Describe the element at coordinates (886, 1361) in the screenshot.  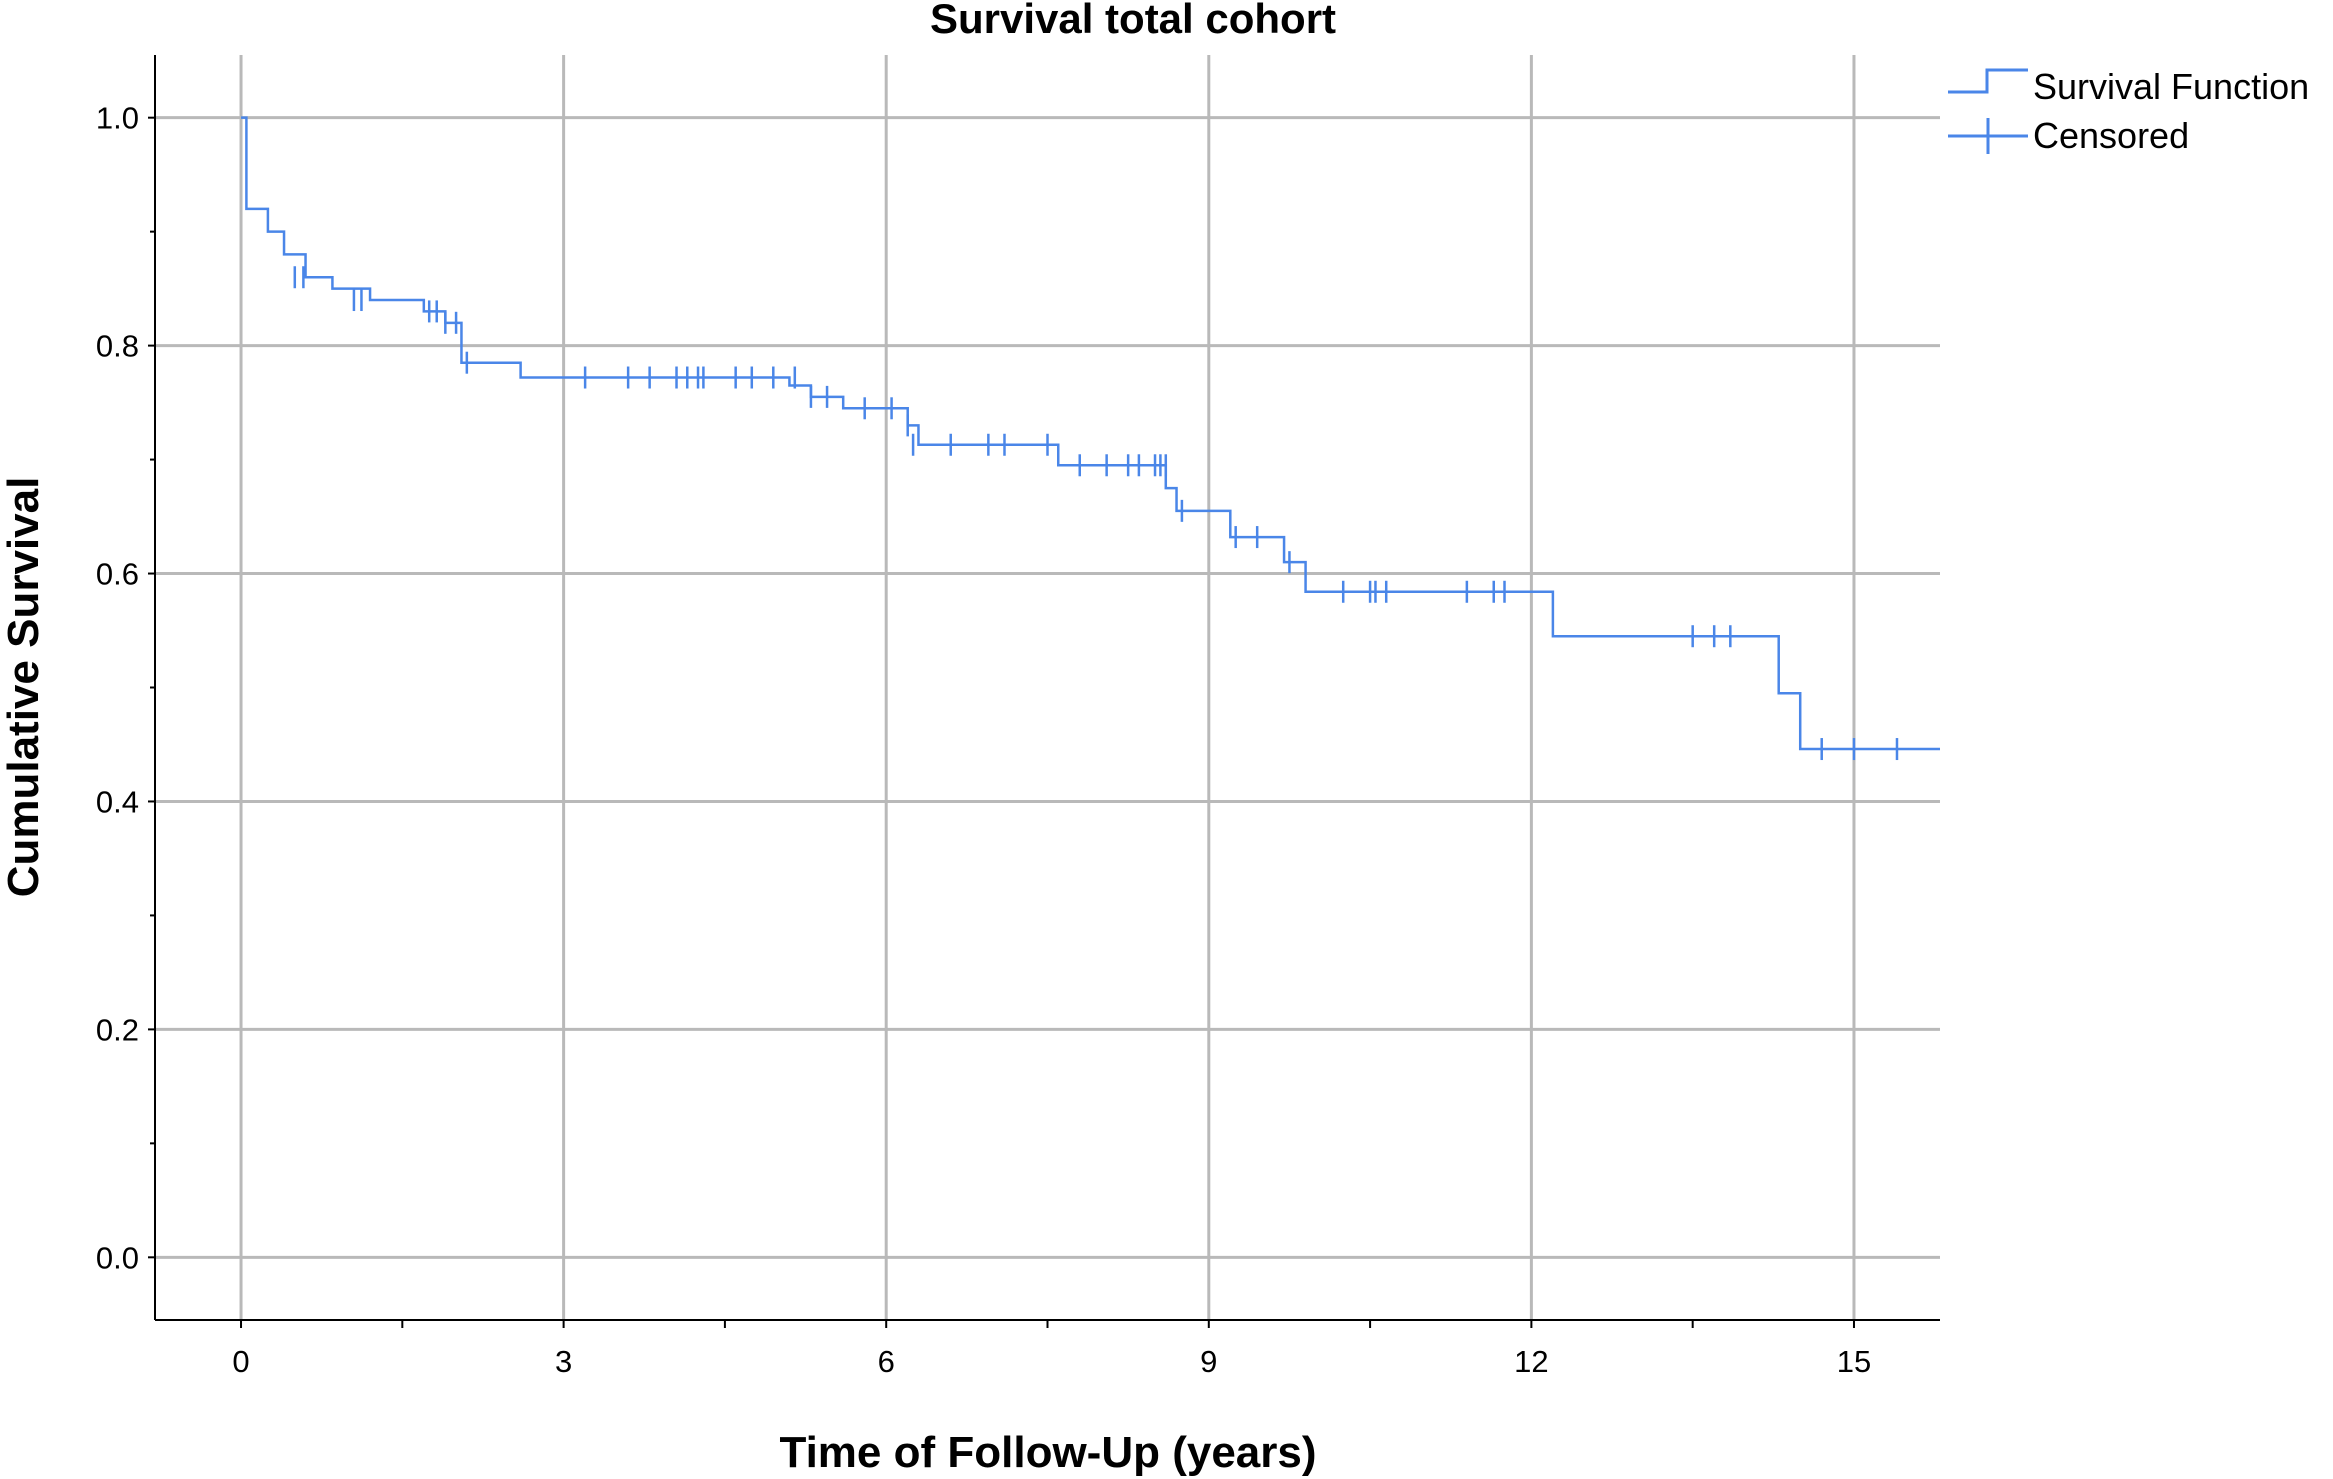
I see `x-tick-label: 6` at that location.